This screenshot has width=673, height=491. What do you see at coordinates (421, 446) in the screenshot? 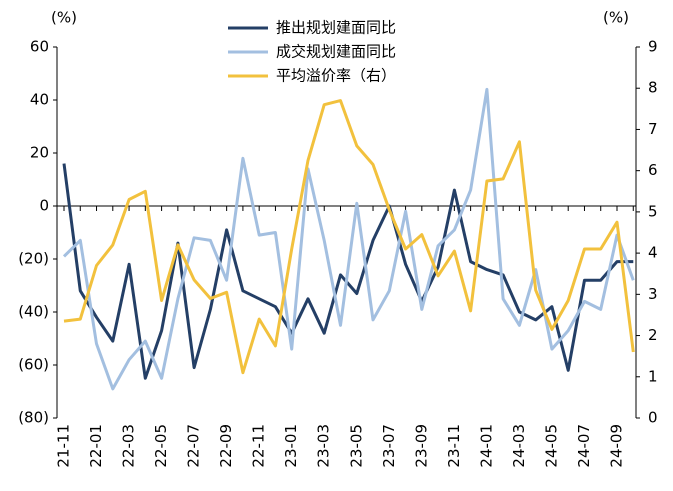
I see `x-tick-label: 23-09` at bounding box center [421, 446].